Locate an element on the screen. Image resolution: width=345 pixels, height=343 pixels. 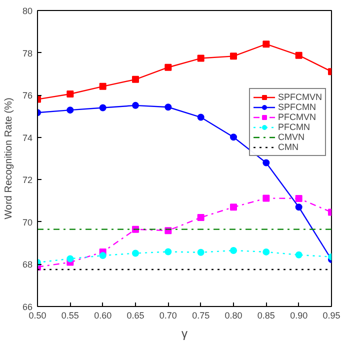
x-tick-label: 0.60 is located at coordinates (103, 315).